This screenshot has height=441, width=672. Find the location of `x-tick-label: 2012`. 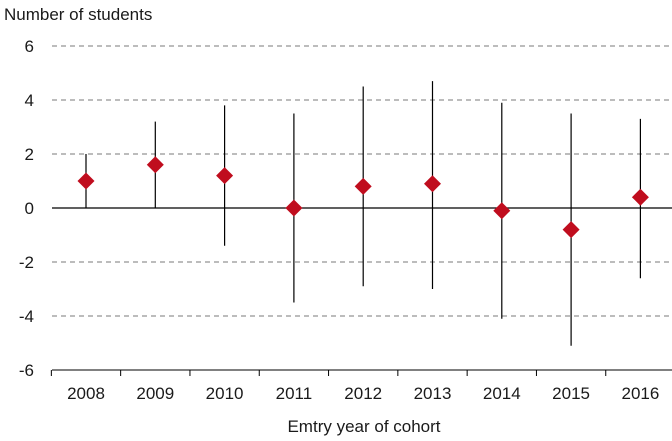

x-tick-label: 2012 is located at coordinates (363, 393).